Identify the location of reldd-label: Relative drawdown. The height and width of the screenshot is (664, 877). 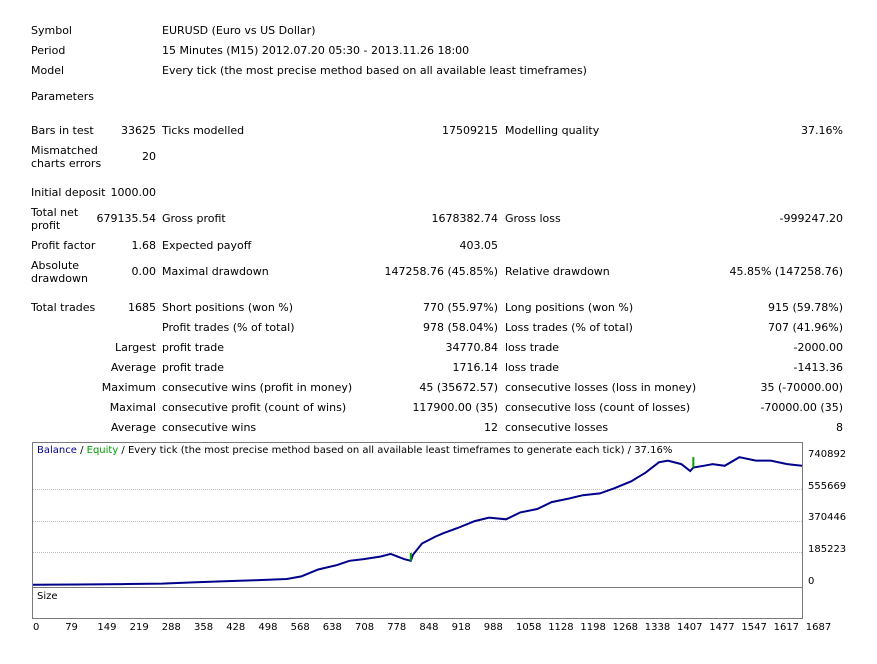
(557, 271).